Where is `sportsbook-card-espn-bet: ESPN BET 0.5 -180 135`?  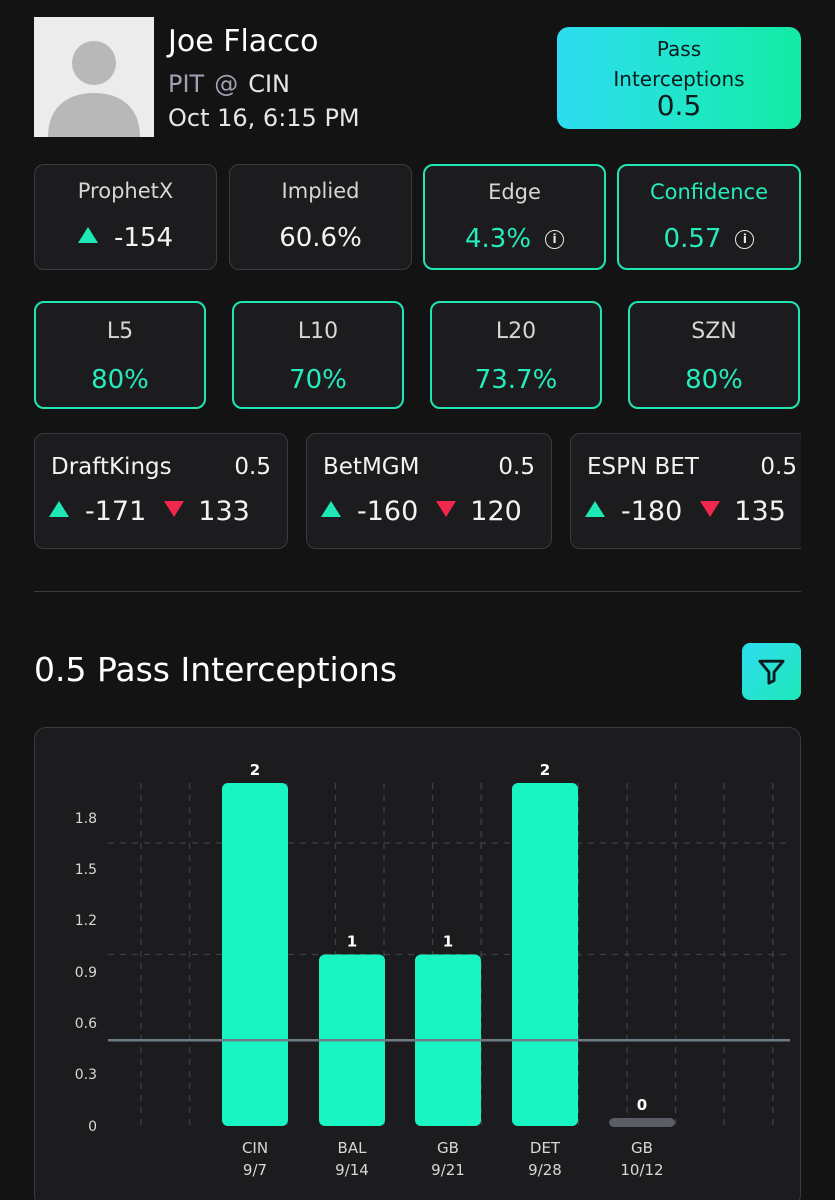
sportsbook-card-espn-bet: ESPN BET 0.5 -180 135 is located at coordinates (685, 491).